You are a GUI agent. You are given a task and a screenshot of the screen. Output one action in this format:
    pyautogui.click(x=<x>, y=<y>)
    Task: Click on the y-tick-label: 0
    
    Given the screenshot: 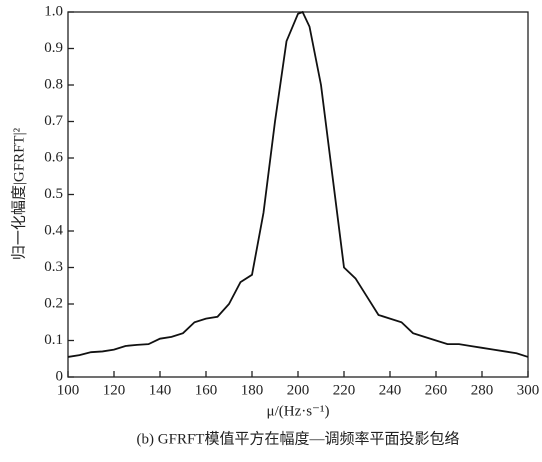 What is the action you would take?
    pyautogui.click(x=60, y=376)
    